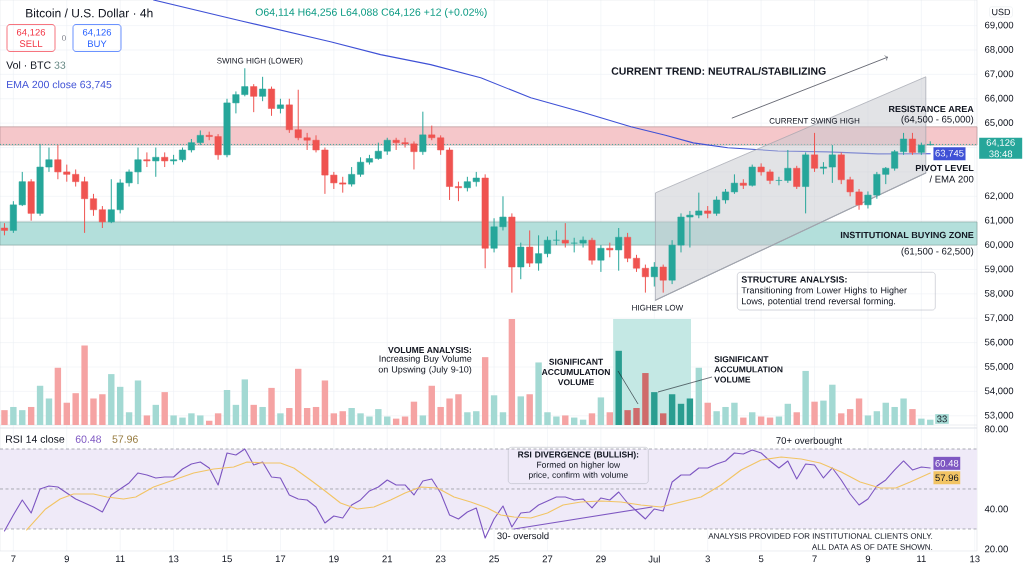  I want to click on x-tick-label: 27, so click(547, 559).